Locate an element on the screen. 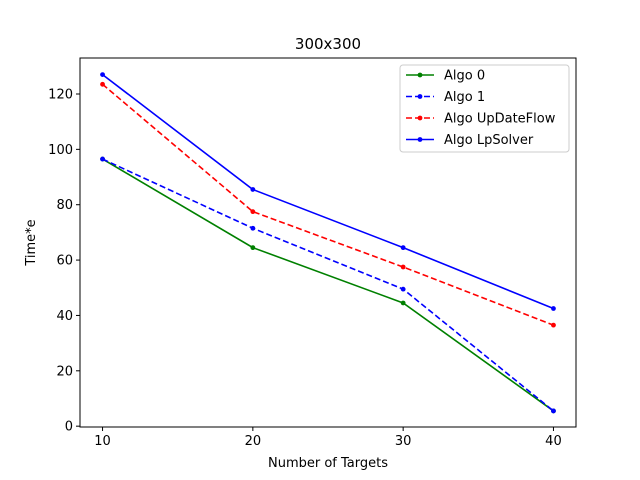  y-tick-label: 100 is located at coordinates (60, 150).